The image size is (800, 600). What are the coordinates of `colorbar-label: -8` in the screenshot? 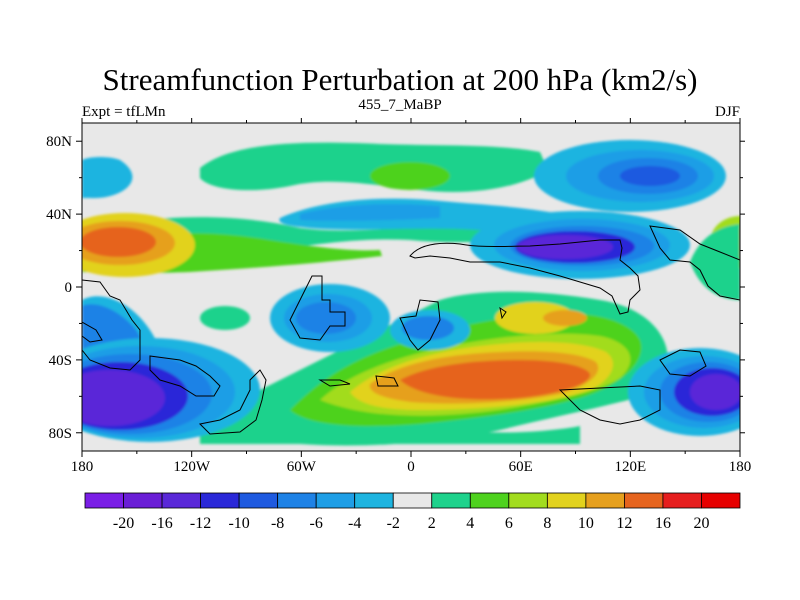 It's located at (277, 523).